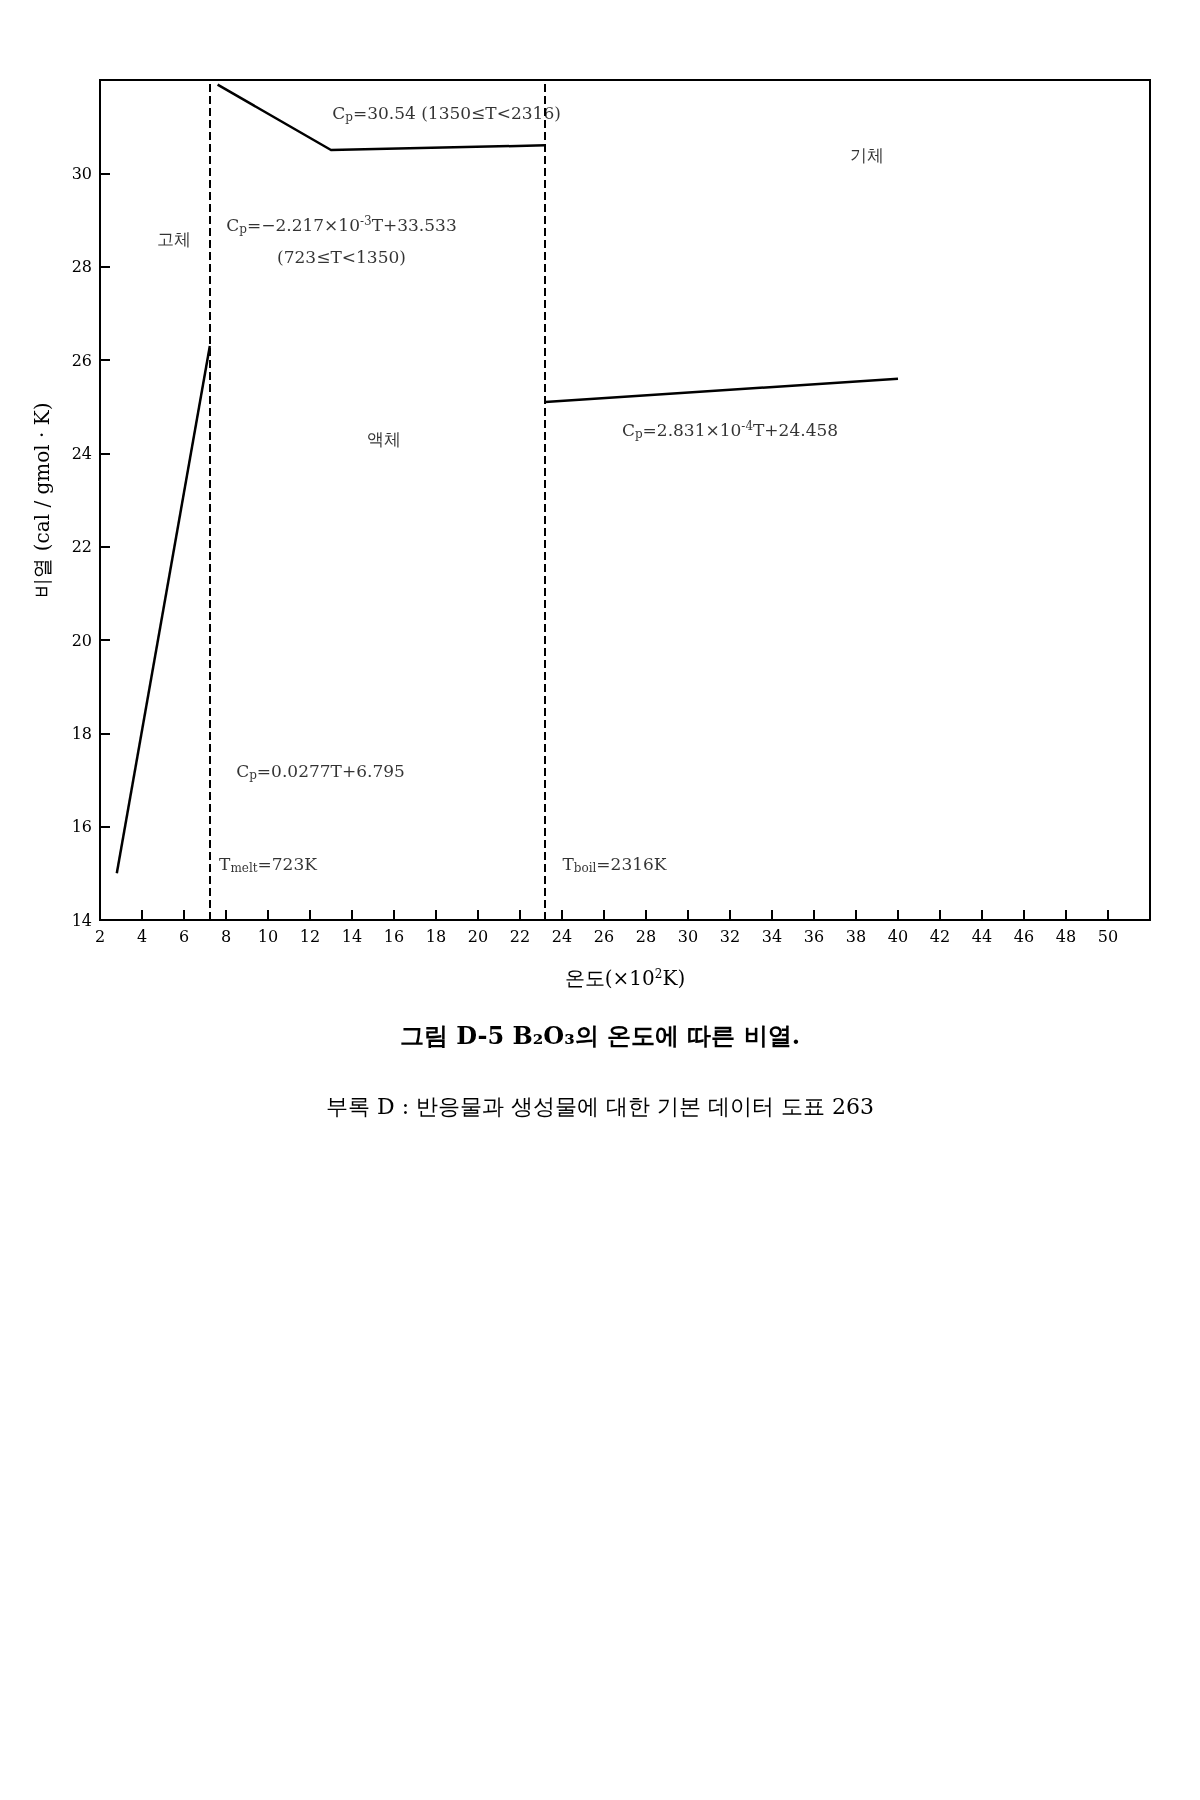 This screenshot has height=1800, width=1200. I want to click on y-axis-title: 비열 (cal / gmol · K), so click(42, 500).